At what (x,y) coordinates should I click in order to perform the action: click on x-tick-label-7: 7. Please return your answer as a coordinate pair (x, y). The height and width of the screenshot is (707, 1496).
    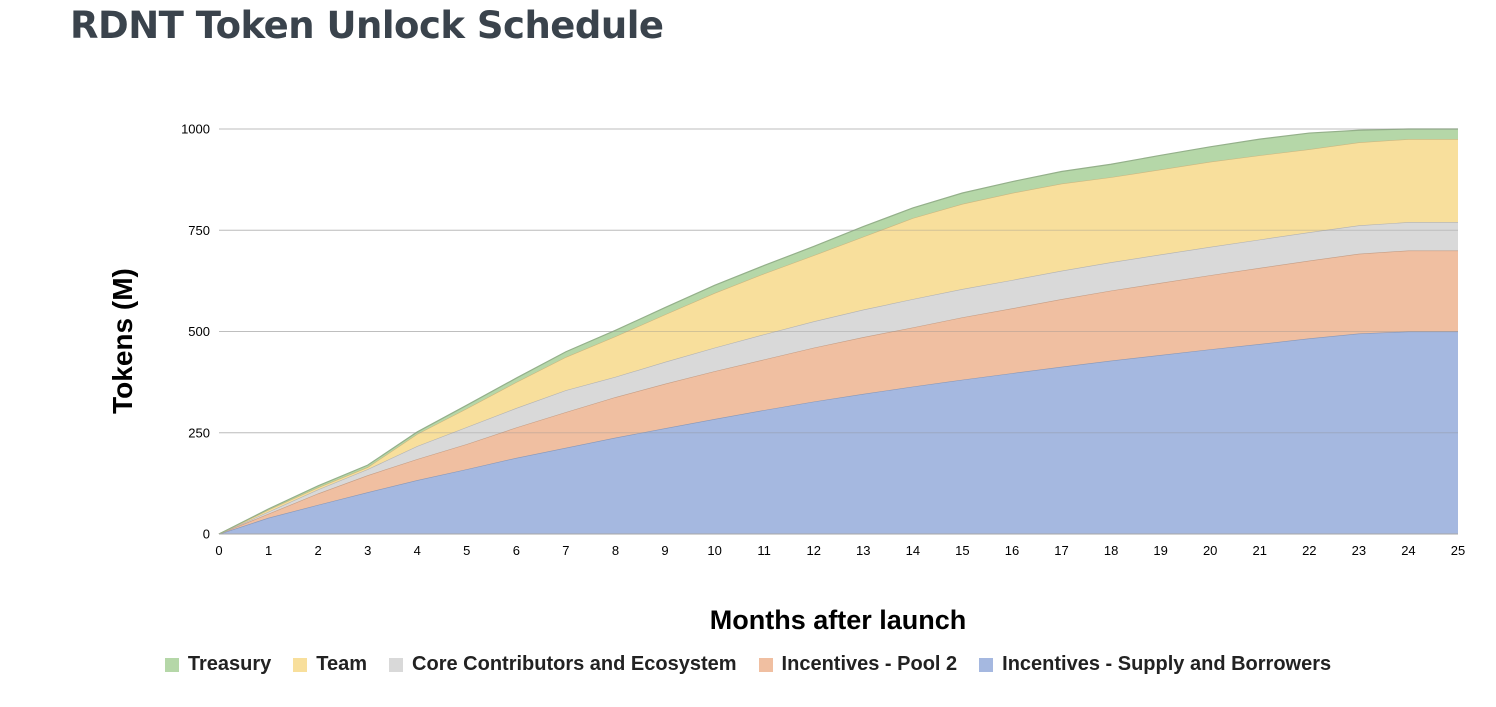
    Looking at the image, I should click on (565, 550).